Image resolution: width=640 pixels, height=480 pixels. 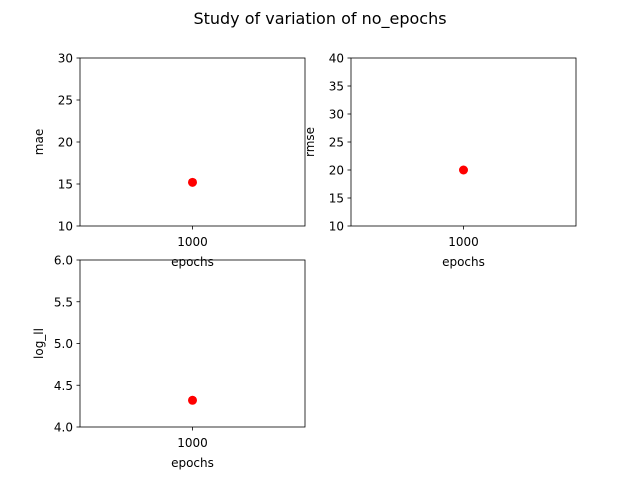 What do you see at coordinates (336, 87) in the screenshot?
I see `y-tick-label: 35` at bounding box center [336, 87].